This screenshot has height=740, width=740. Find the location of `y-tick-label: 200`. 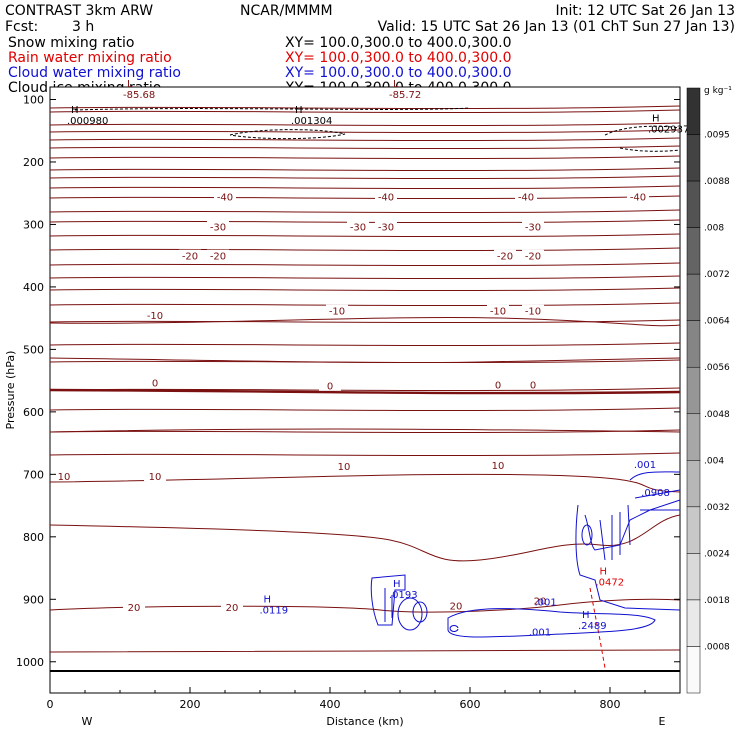

y-tick-label: 200 is located at coordinates (33, 162).